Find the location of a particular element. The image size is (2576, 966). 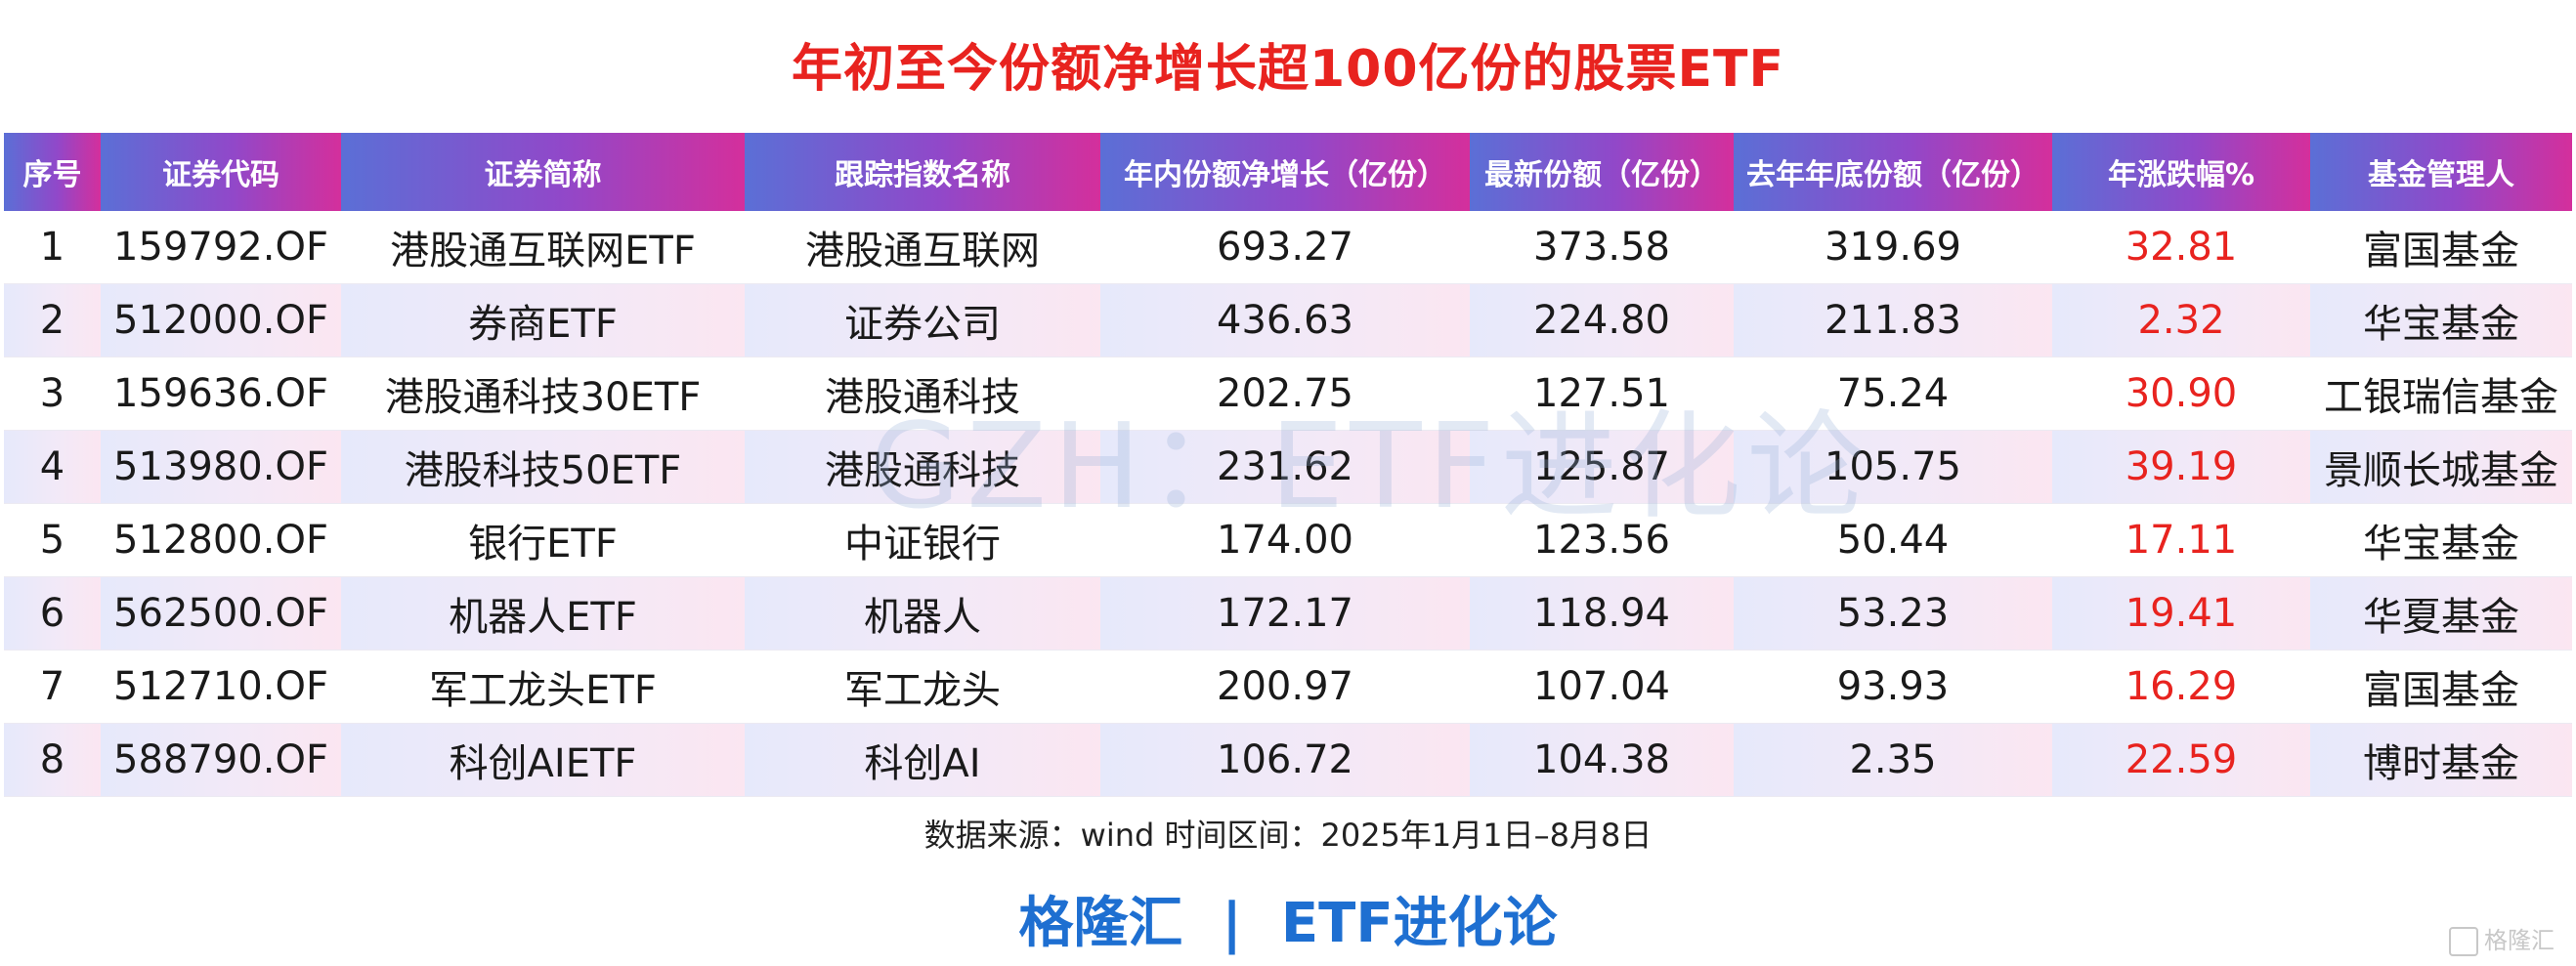

cell-col-change: 32.81 is located at coordinates (2181, 247).